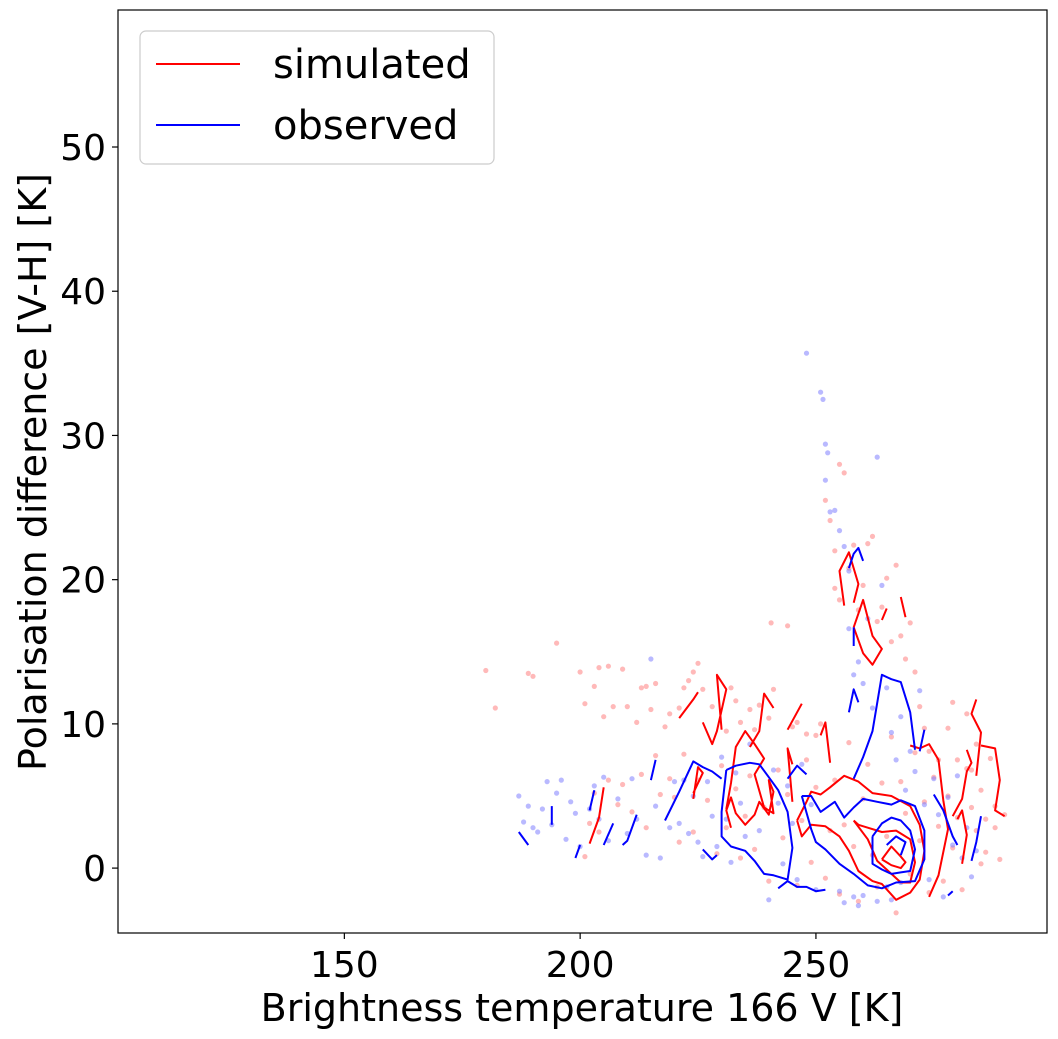 The image size is (1058, 1039). I want to click on x-tick-label-150: 150, so click(344, 965).